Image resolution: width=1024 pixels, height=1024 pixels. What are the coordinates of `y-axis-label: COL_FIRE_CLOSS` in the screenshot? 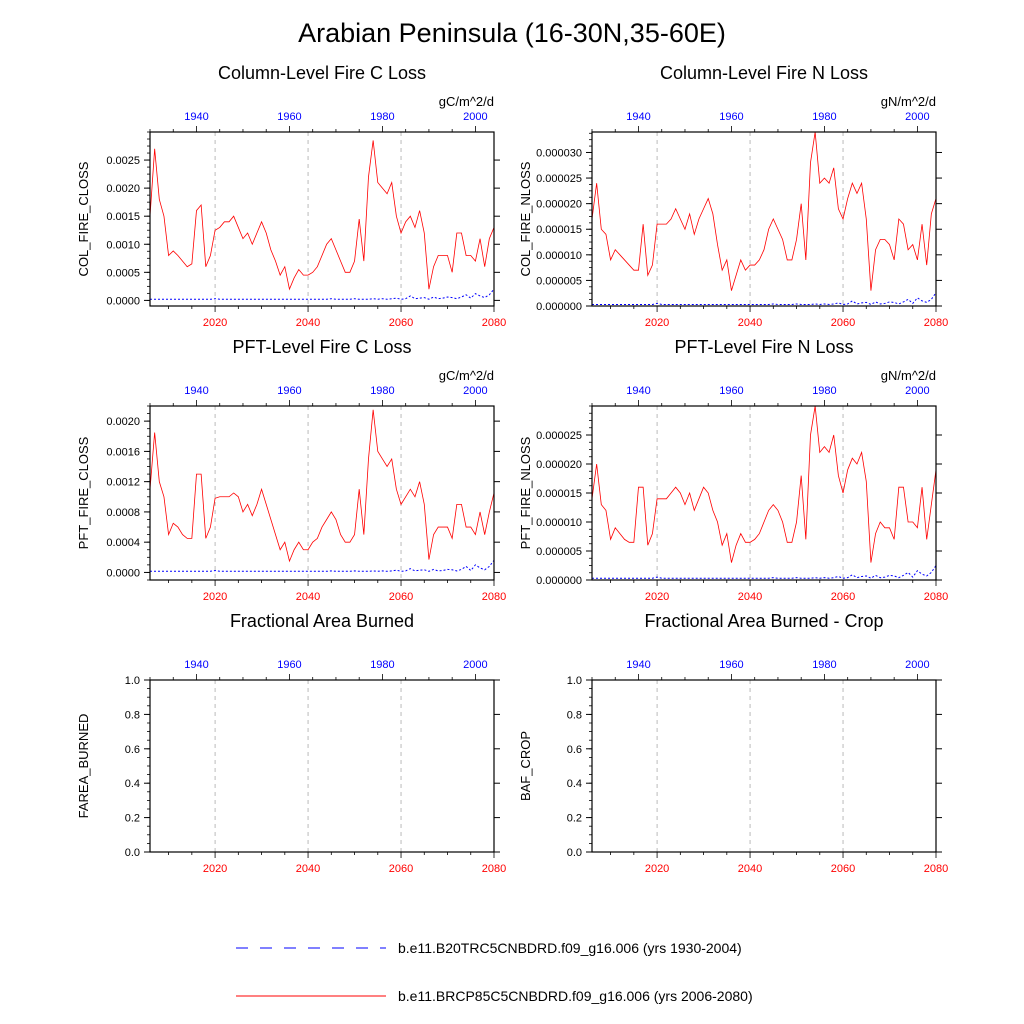 It's located at (83, 218).